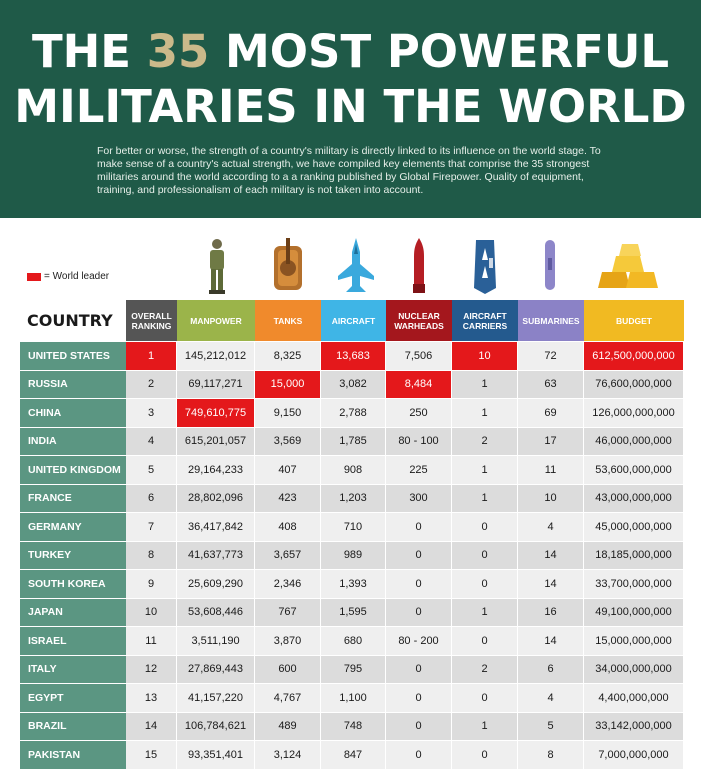 The image size is (701, 771). I want to click on country-cell: SOUTH KOREA, so click(73, 584).